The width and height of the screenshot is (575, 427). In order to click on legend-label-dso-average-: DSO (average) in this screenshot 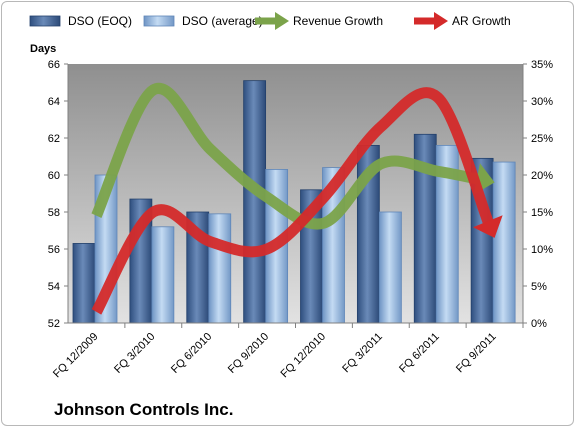, I will do `click(222, 21)`.